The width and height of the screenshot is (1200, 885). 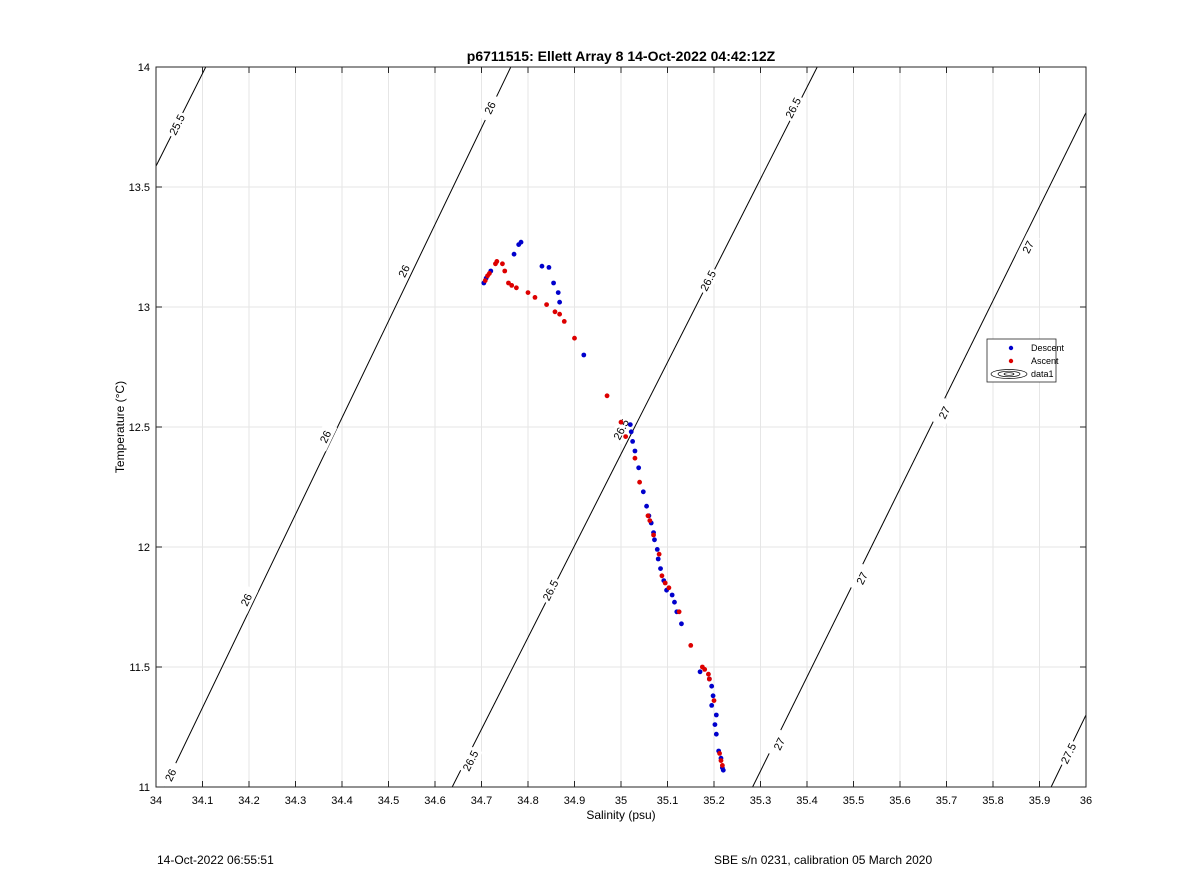 What do you see at coordinates (806, 801) in the screenshot?
I see `x-tick-label: 35.4` at bounding box center [806, 801].